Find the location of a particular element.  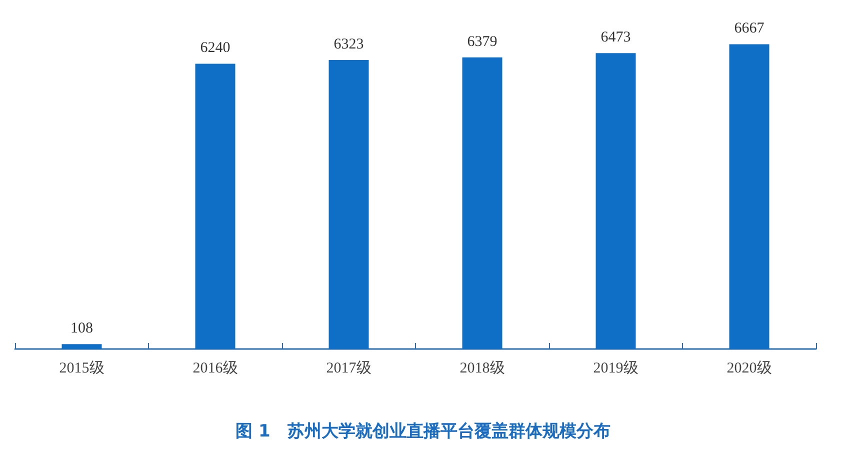

x-tick-label: 2018级 is located at coordinates (482, 368).